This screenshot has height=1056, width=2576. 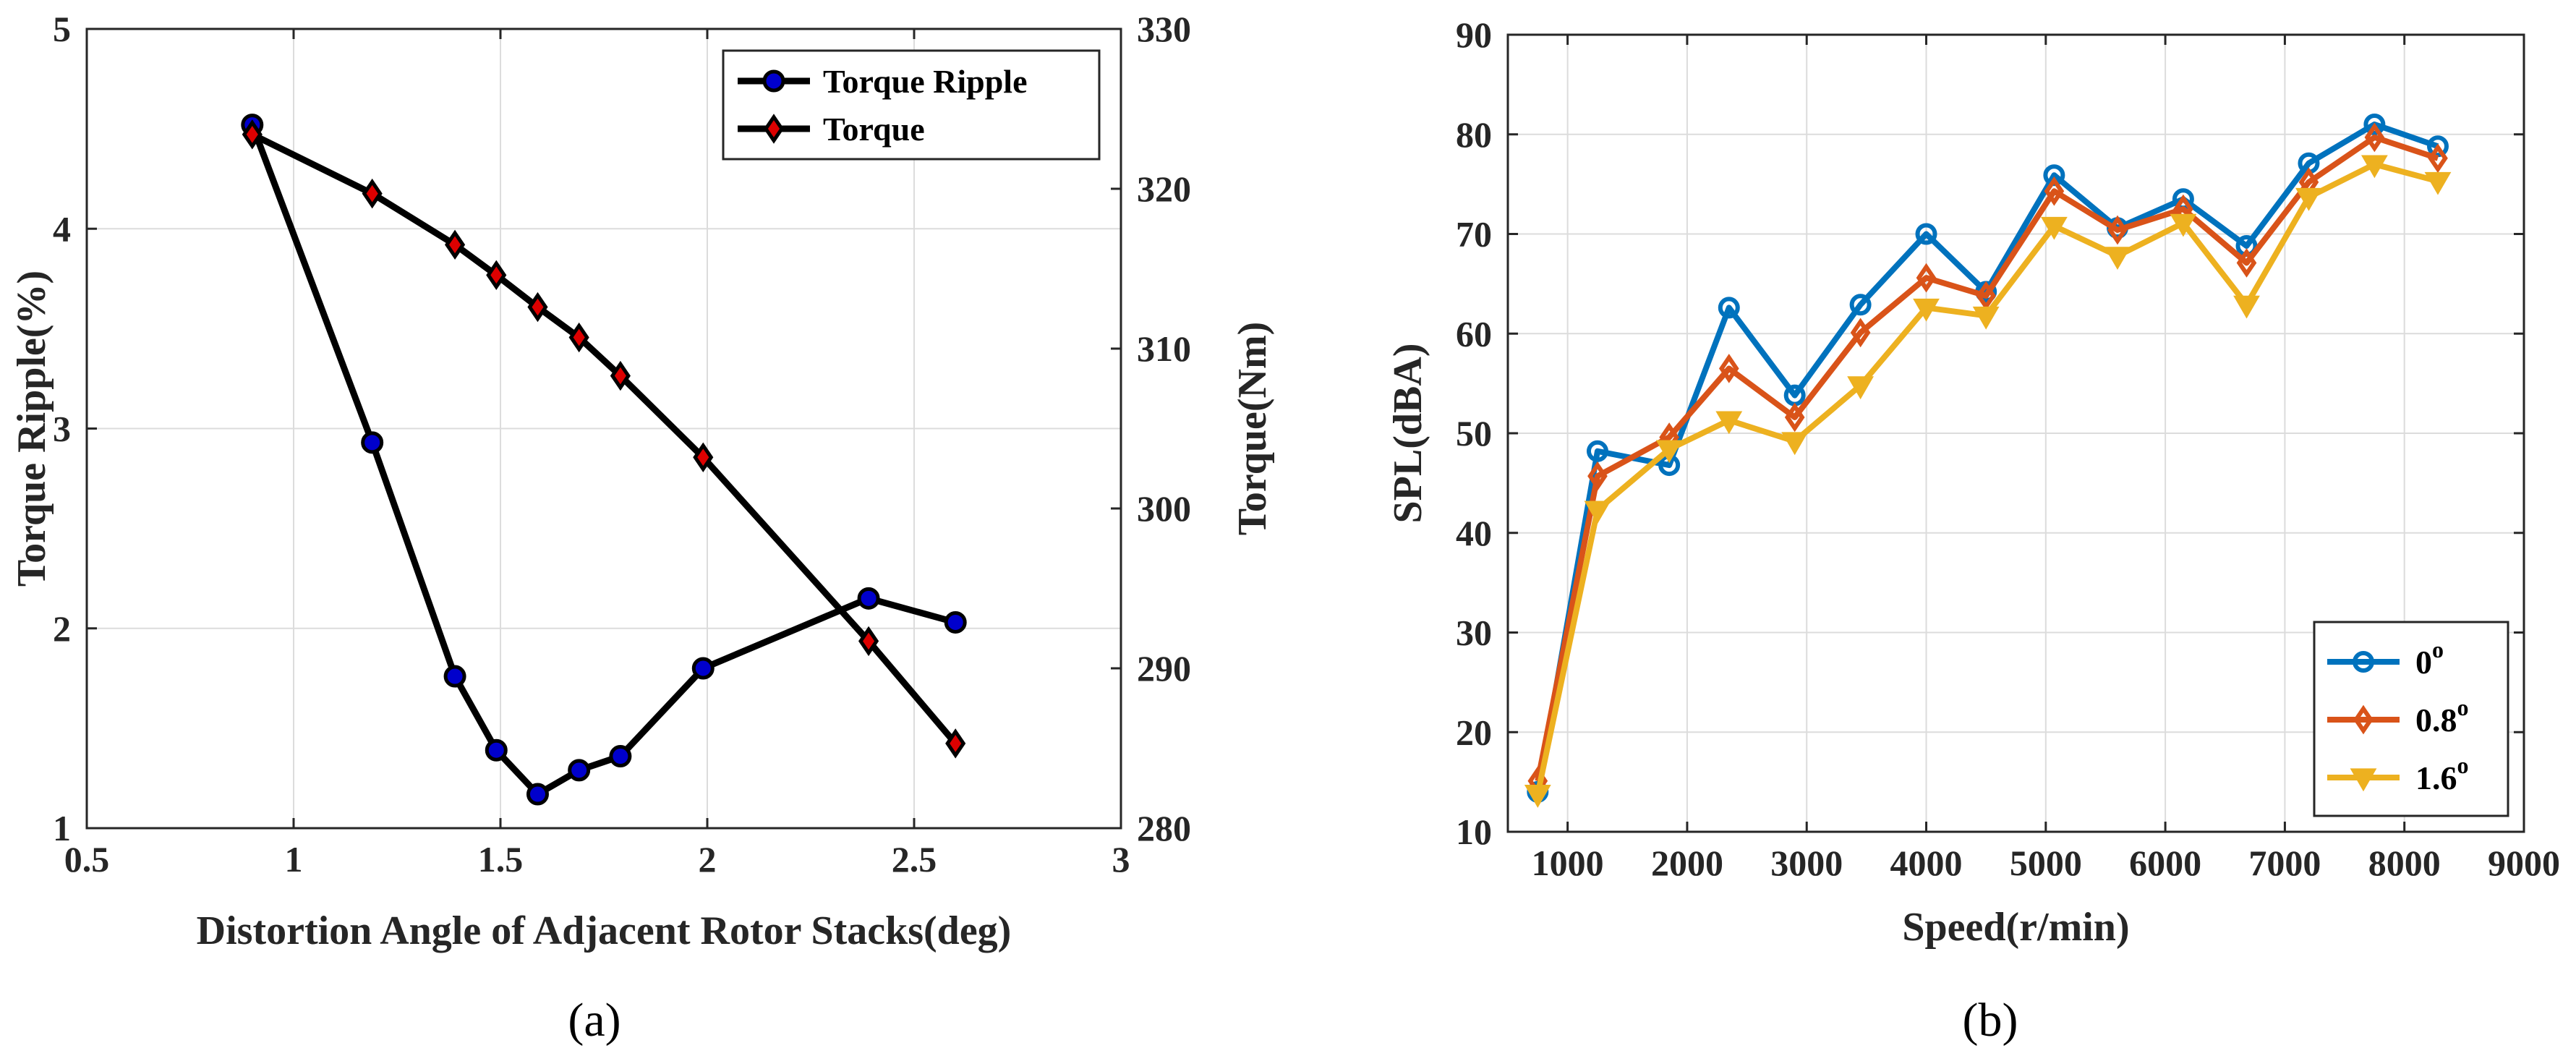 I want to click on y-left-tick-label: 3, so click(x=62, y=429).